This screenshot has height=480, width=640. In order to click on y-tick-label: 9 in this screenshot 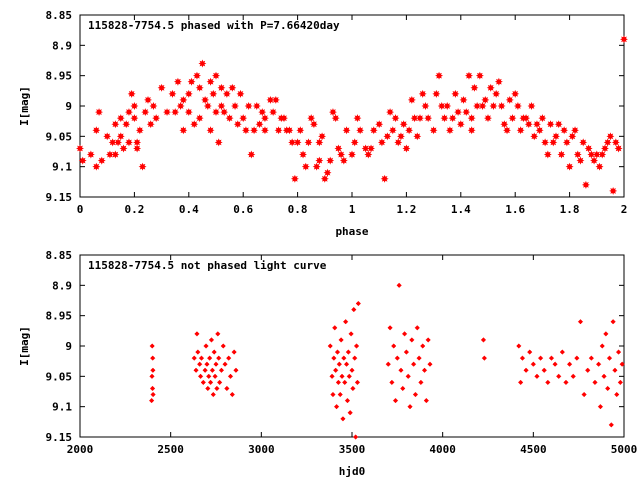, I will do `click(68, 346)`.